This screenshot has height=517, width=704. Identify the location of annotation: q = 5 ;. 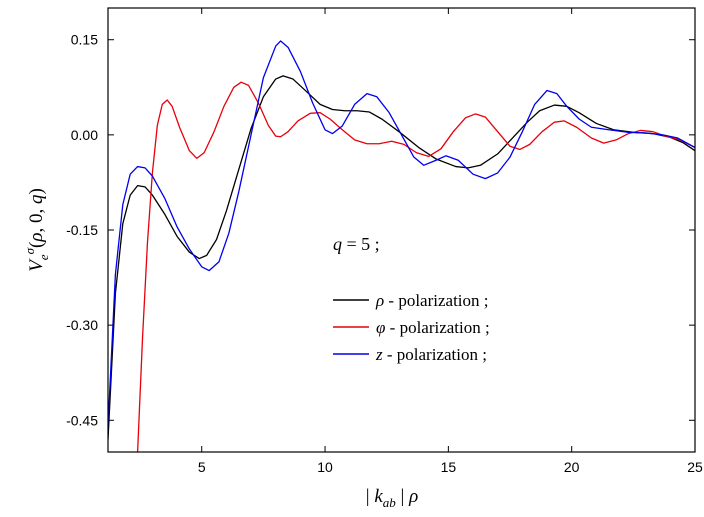
(356, 244).